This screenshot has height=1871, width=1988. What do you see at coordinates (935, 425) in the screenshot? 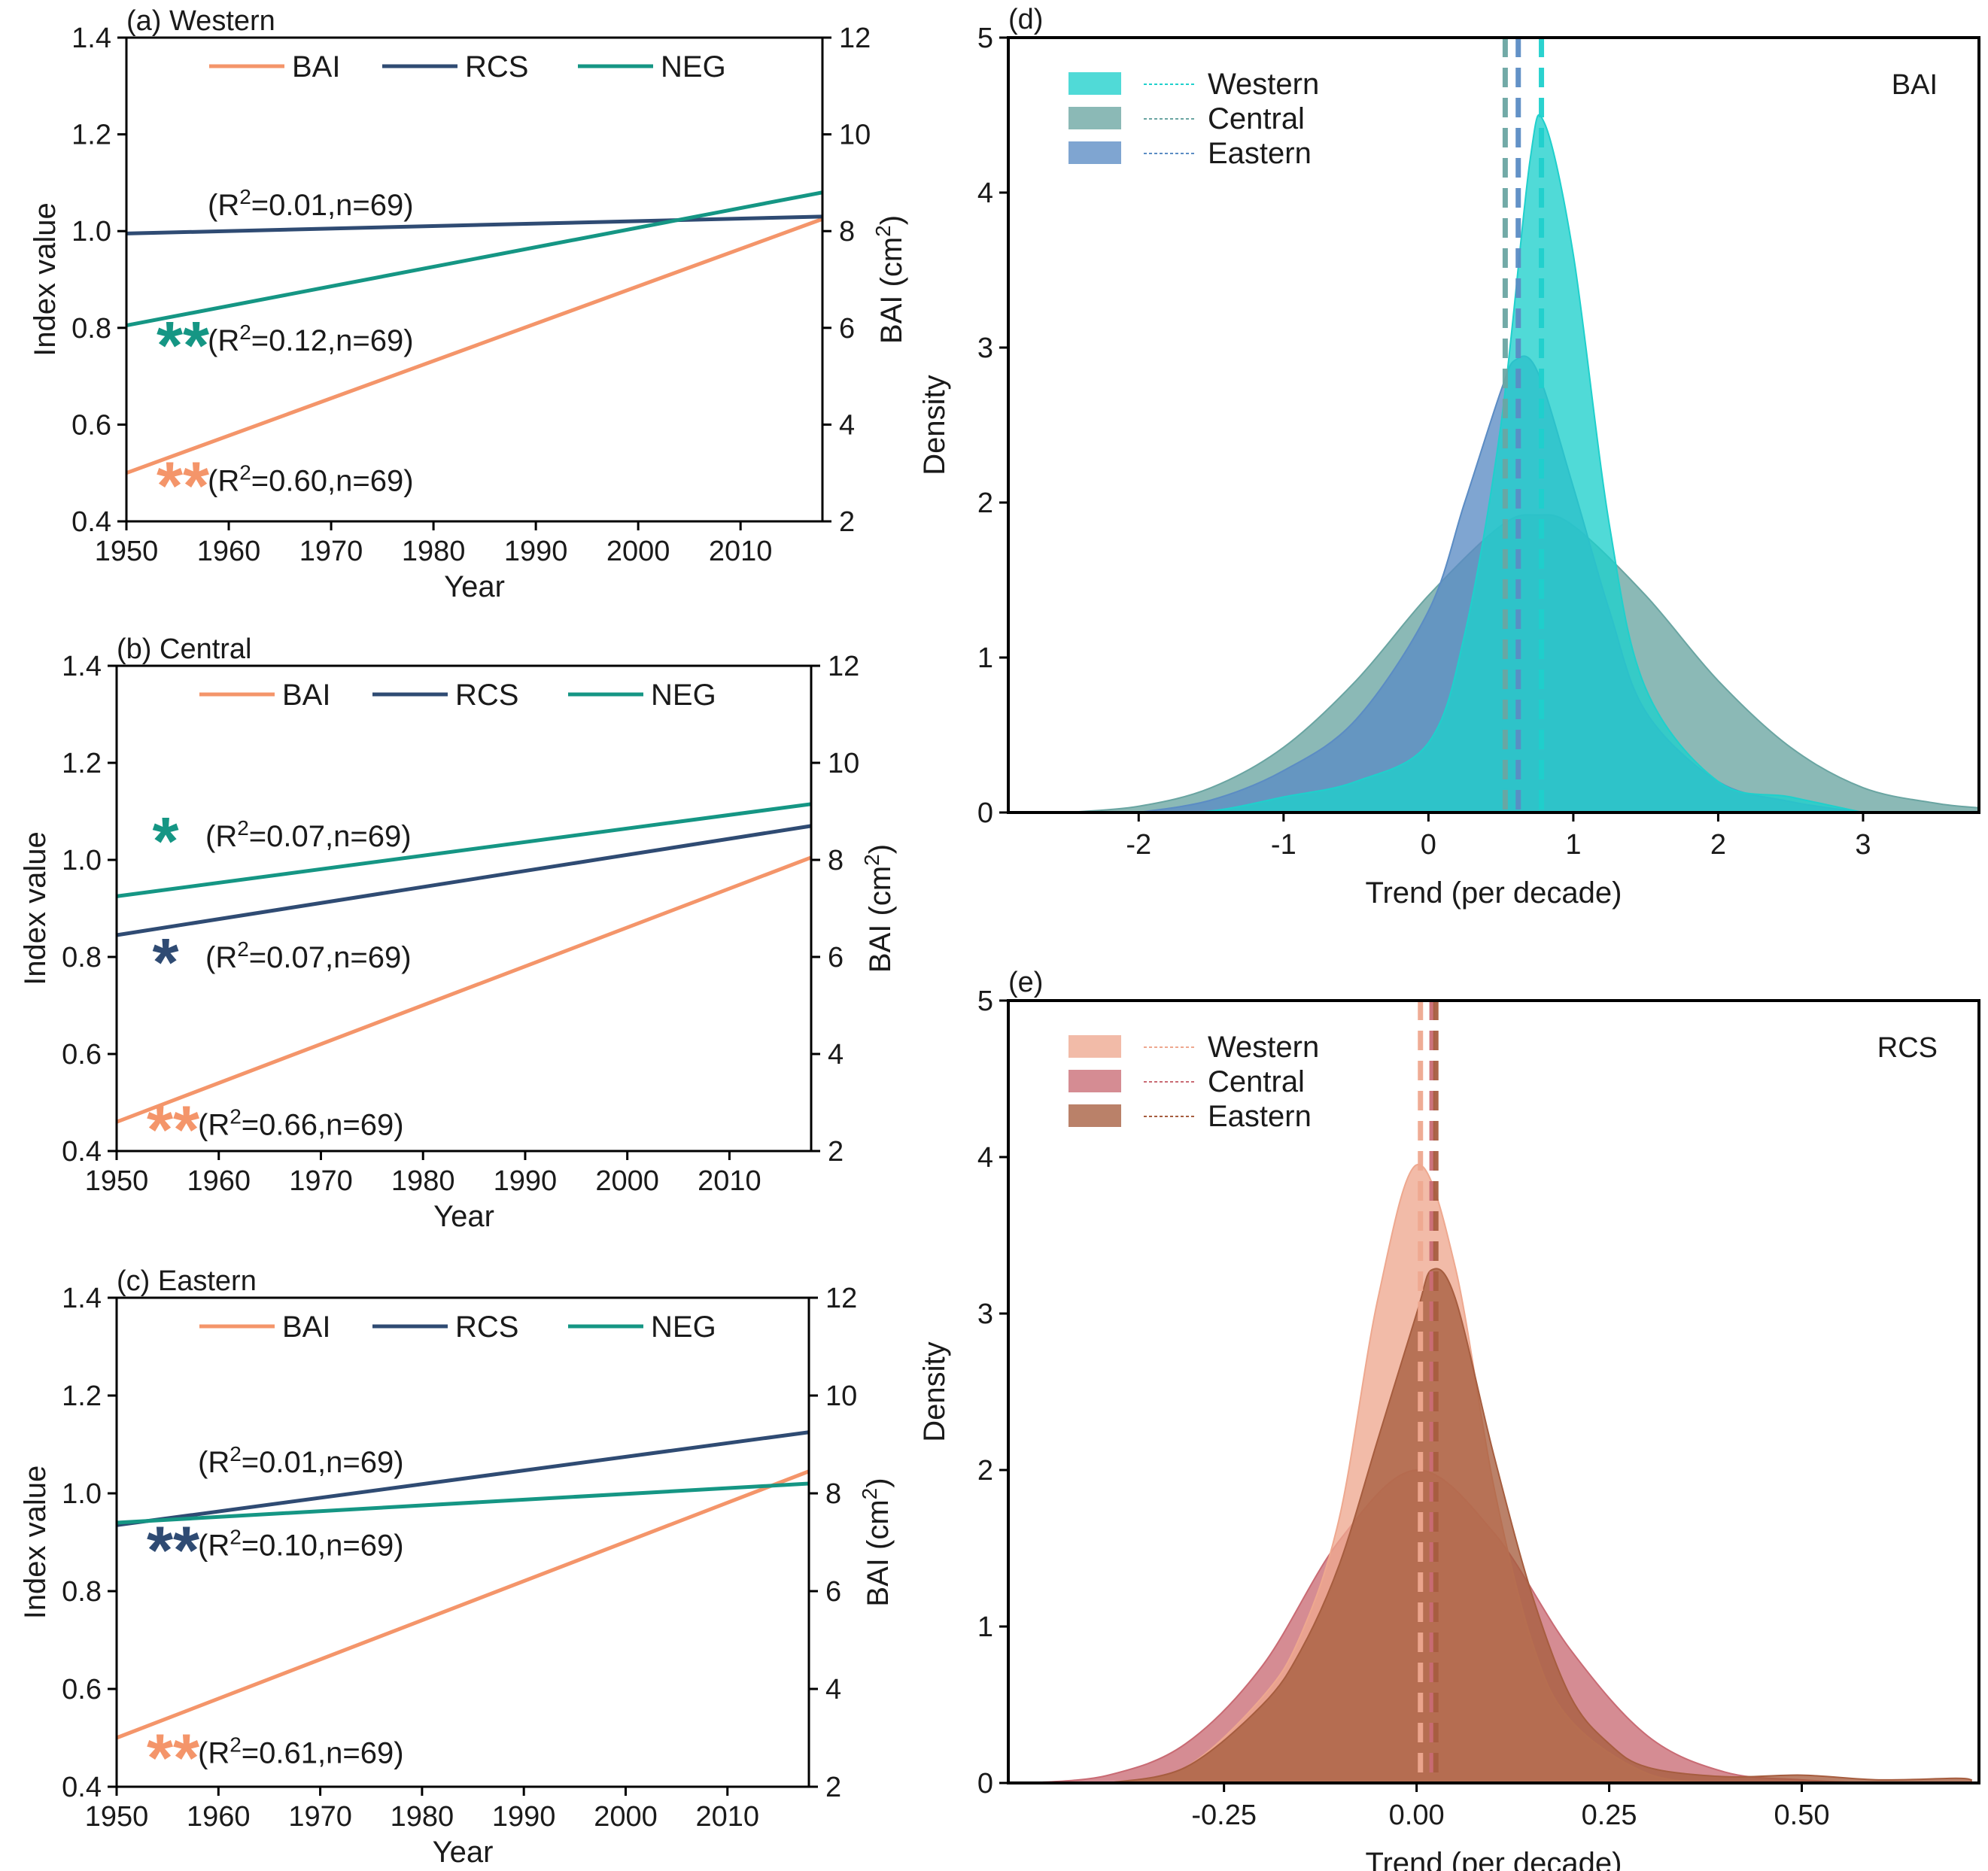
I see `y-axis-label: Density` at bounding box center [935, 425].